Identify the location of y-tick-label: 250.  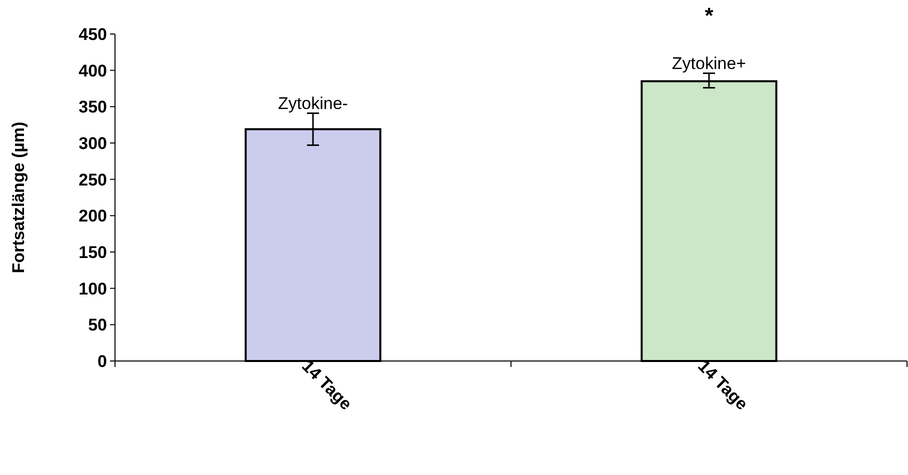
(92, 180).